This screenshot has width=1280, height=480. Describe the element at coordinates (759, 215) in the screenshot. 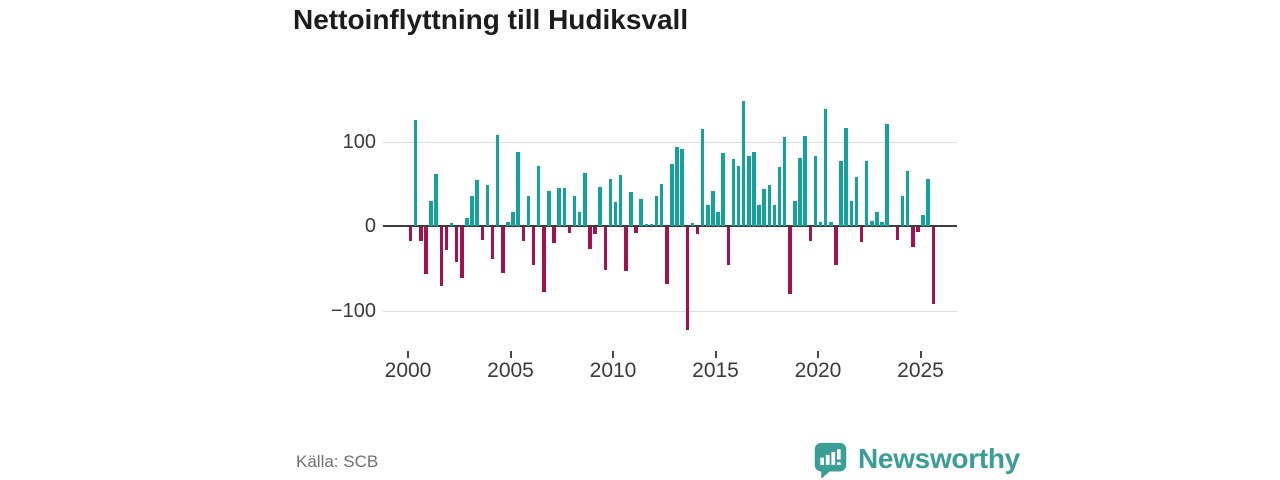

I see `bar-2017q1` at that location.